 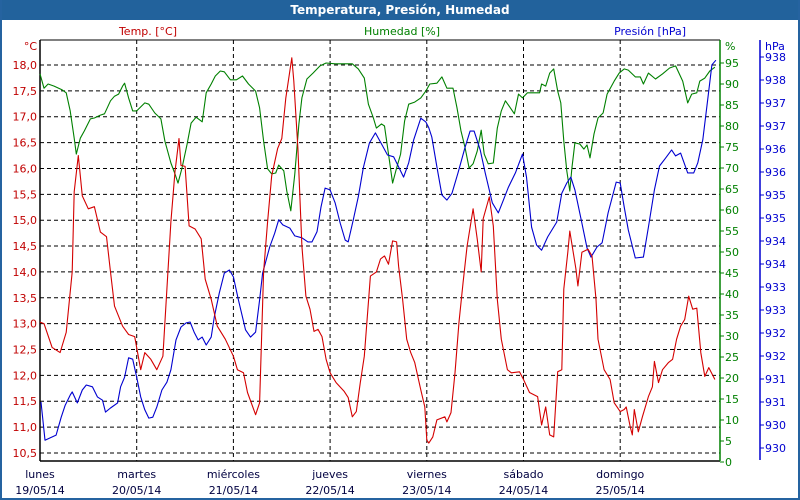 I want to click on humidity-tick-label: 95, so click(x=732, y=63).